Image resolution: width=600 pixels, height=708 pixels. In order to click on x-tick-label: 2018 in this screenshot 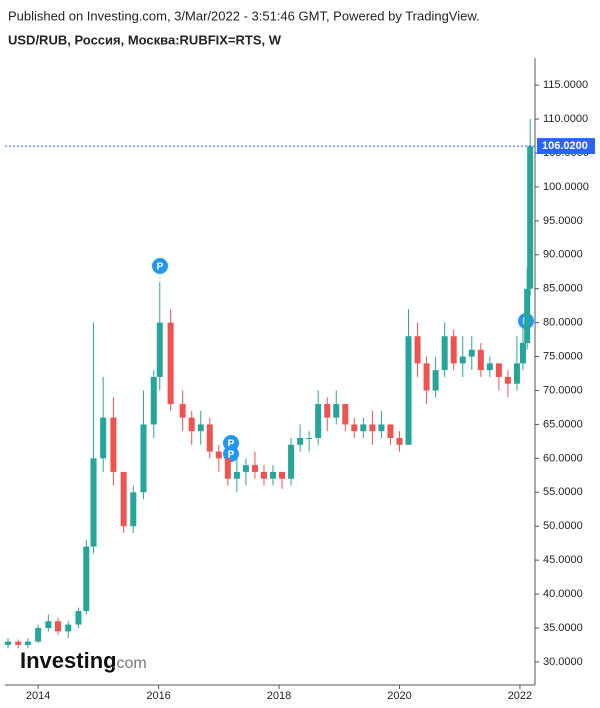, I will do `click(279, 696)`.